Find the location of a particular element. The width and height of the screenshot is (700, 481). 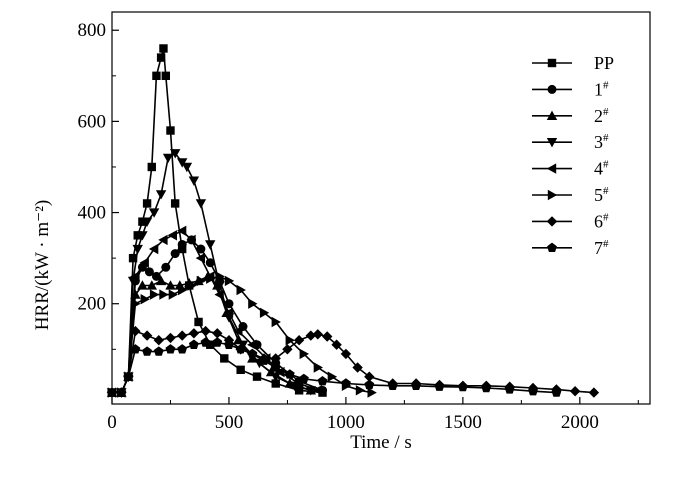

legend: PP 1# 2# 3# 4# 5# 6# 7# is located at coordinates (573, 155).